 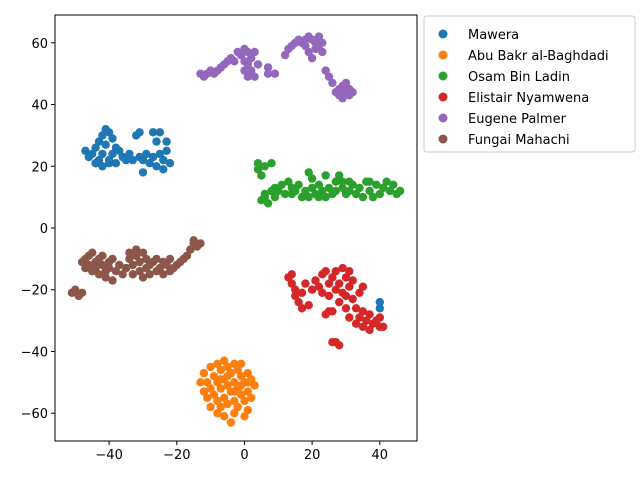 I want to click on legend-label: Eugene Palmer, so click(x=517, y=119).